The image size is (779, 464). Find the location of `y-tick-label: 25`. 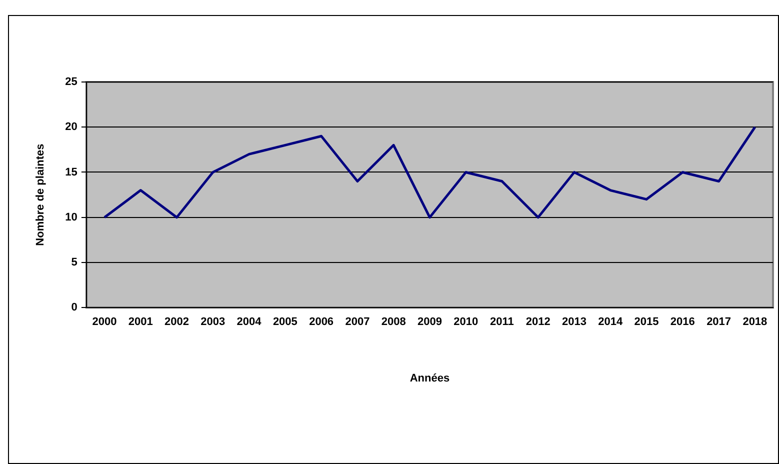

y-tick-label: 25 is located at coordinates (71, 82).